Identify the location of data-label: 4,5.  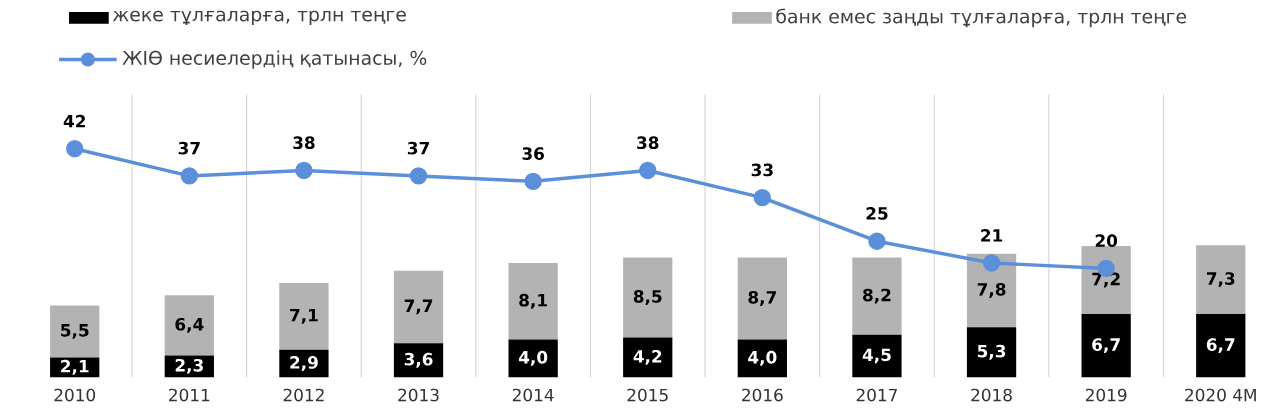
(876, 356).